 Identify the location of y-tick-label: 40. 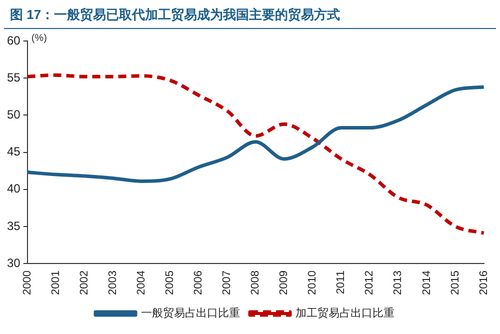
(13, 189).